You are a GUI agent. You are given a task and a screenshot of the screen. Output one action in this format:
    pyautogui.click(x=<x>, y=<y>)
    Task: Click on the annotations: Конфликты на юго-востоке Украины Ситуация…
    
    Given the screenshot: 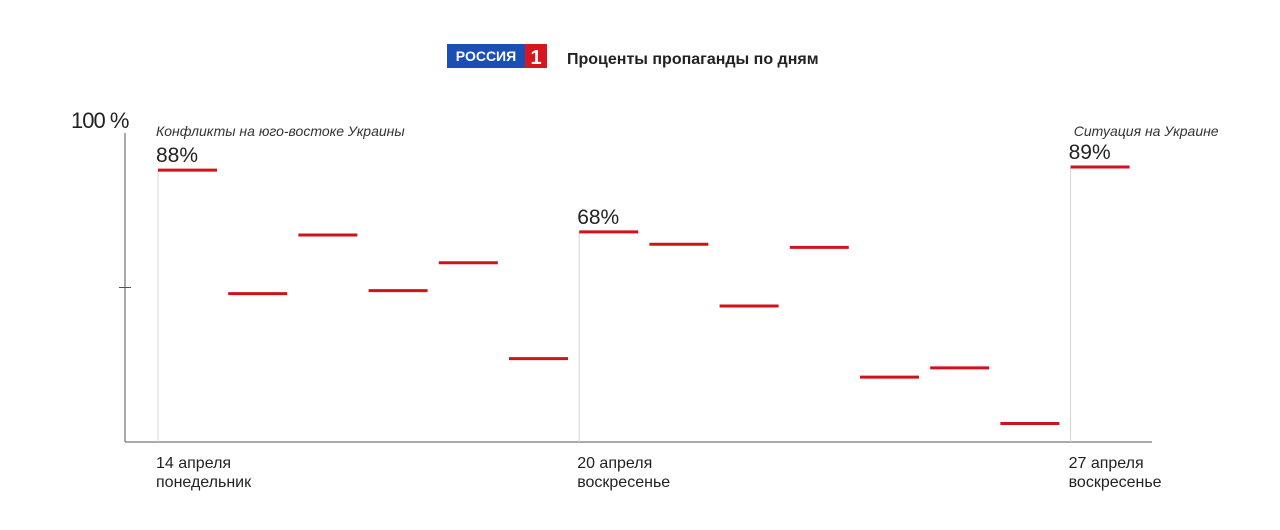 What is the action you would take?
    pyautogui.click(x=687, y=131)
    